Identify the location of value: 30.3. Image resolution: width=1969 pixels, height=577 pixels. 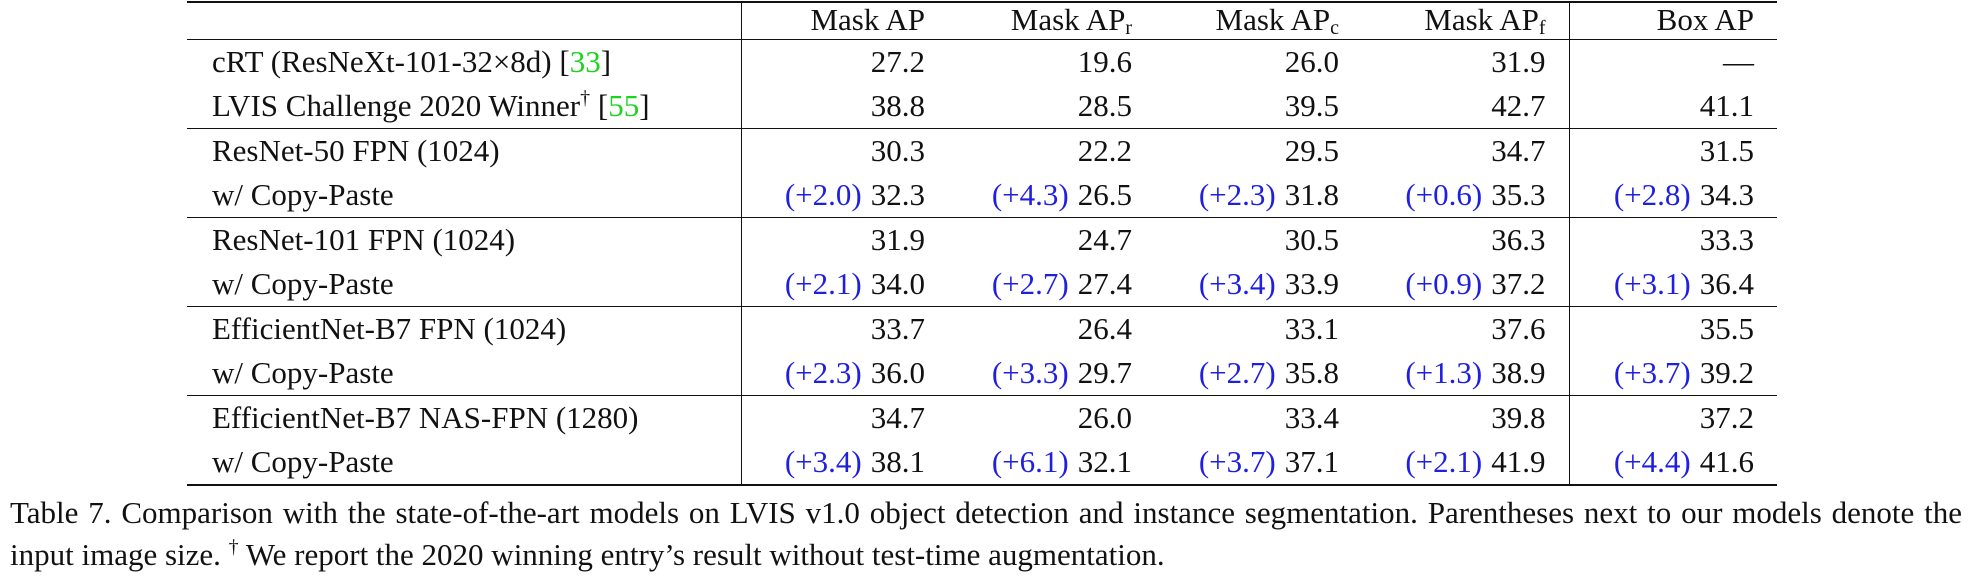
(897, 150).